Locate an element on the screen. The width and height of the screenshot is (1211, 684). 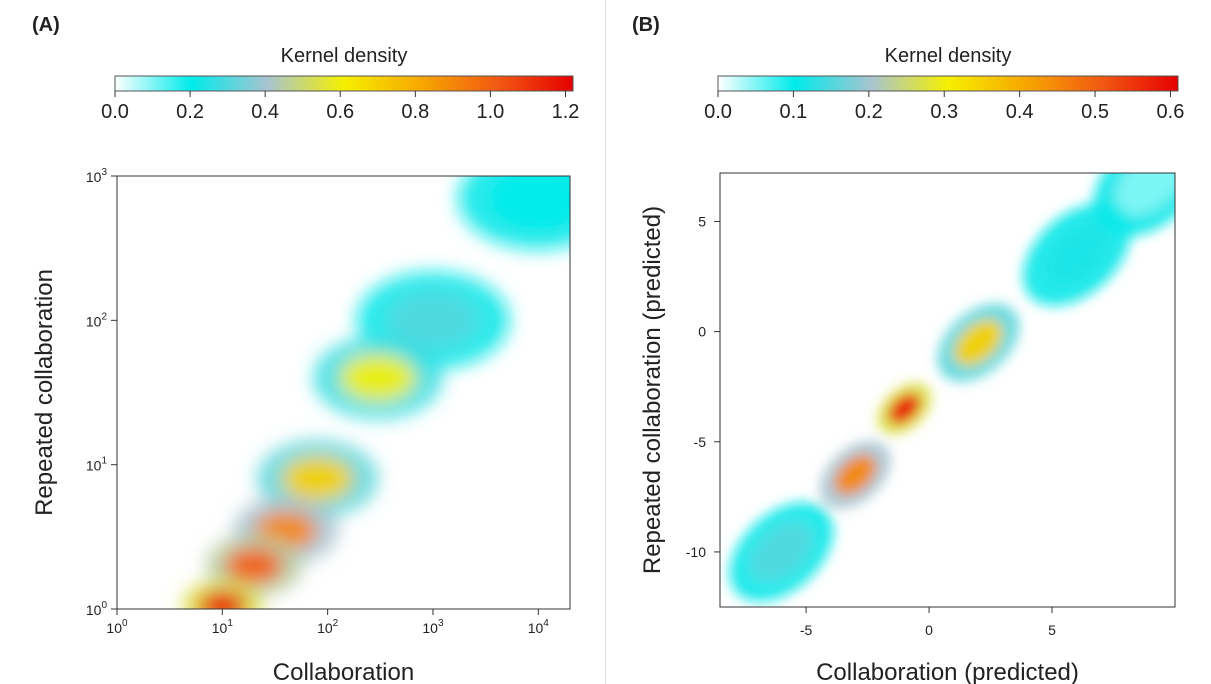
x-tick-label: 10² is located at coordinates (328, 627).